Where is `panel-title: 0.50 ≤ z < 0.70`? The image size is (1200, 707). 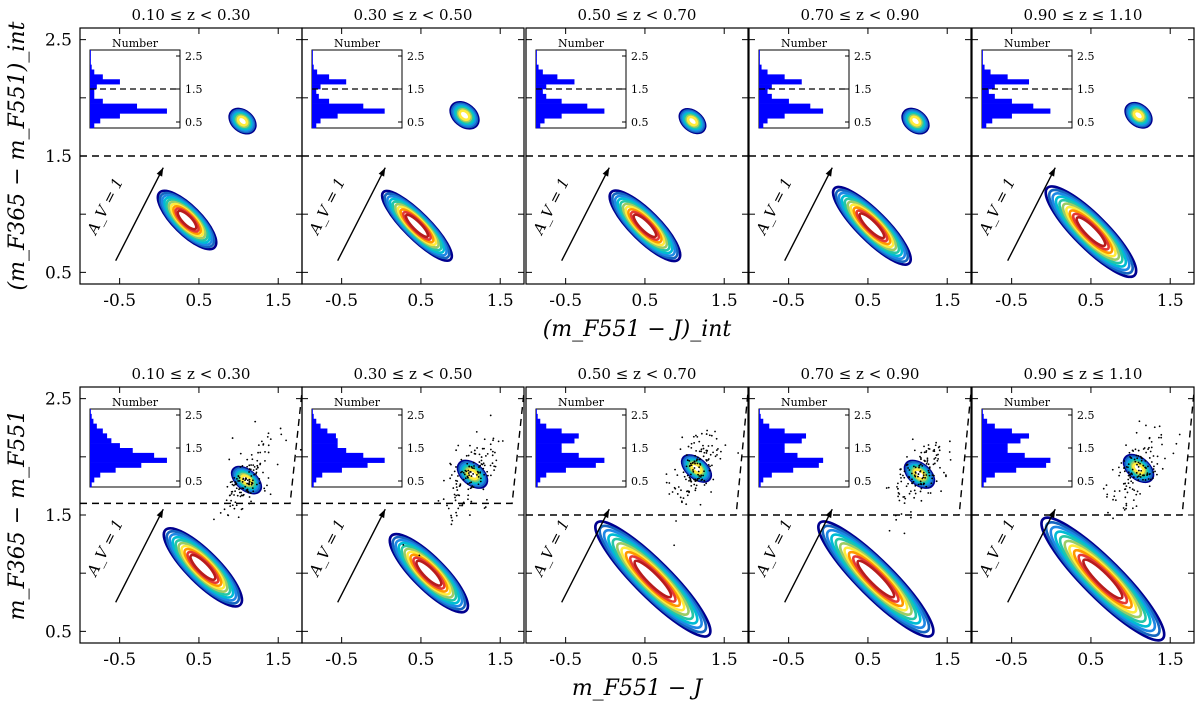
panel-title: 0.50 ≤ z < 0.70 is located at coordinates (637, 374).